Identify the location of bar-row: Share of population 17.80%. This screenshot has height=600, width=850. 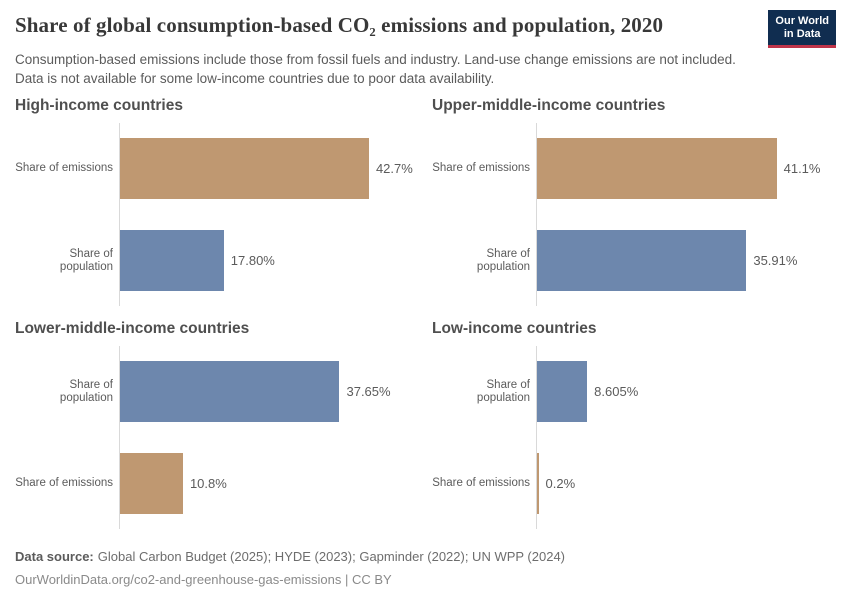
(223, 260).